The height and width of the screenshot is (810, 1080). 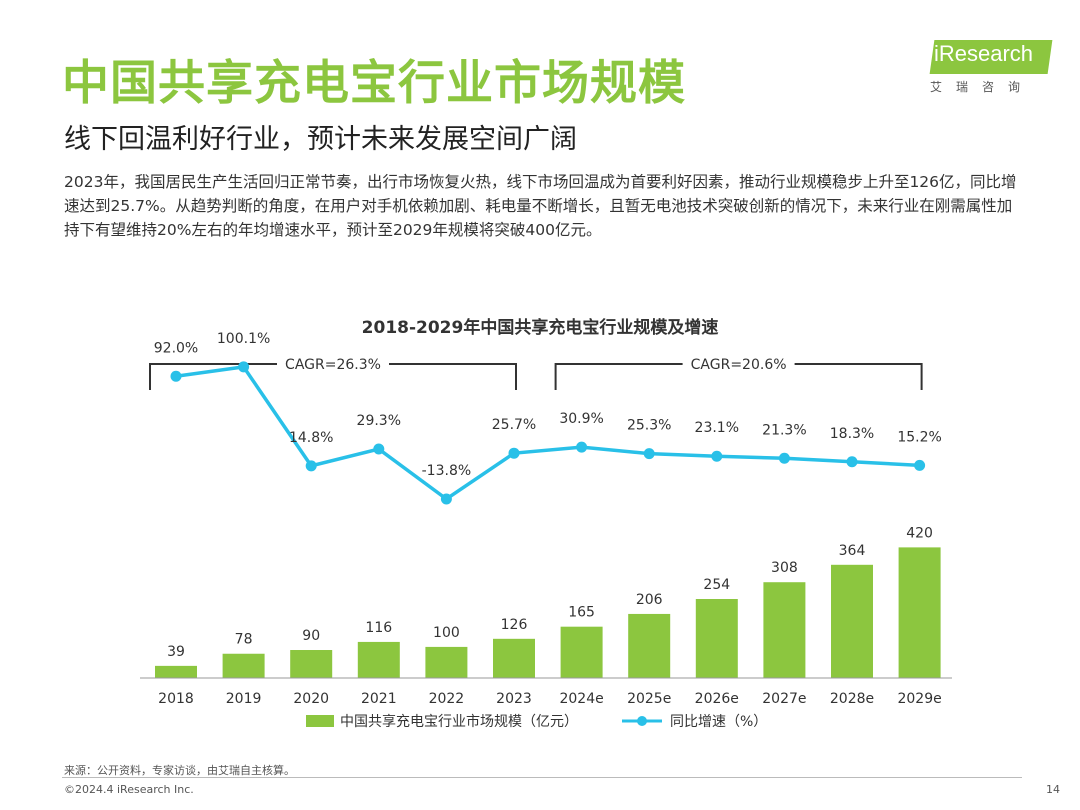 What do you see at coordinates (311, 664) in the screenshot?
I see `bar-2020` at bounding box center [311, 664].